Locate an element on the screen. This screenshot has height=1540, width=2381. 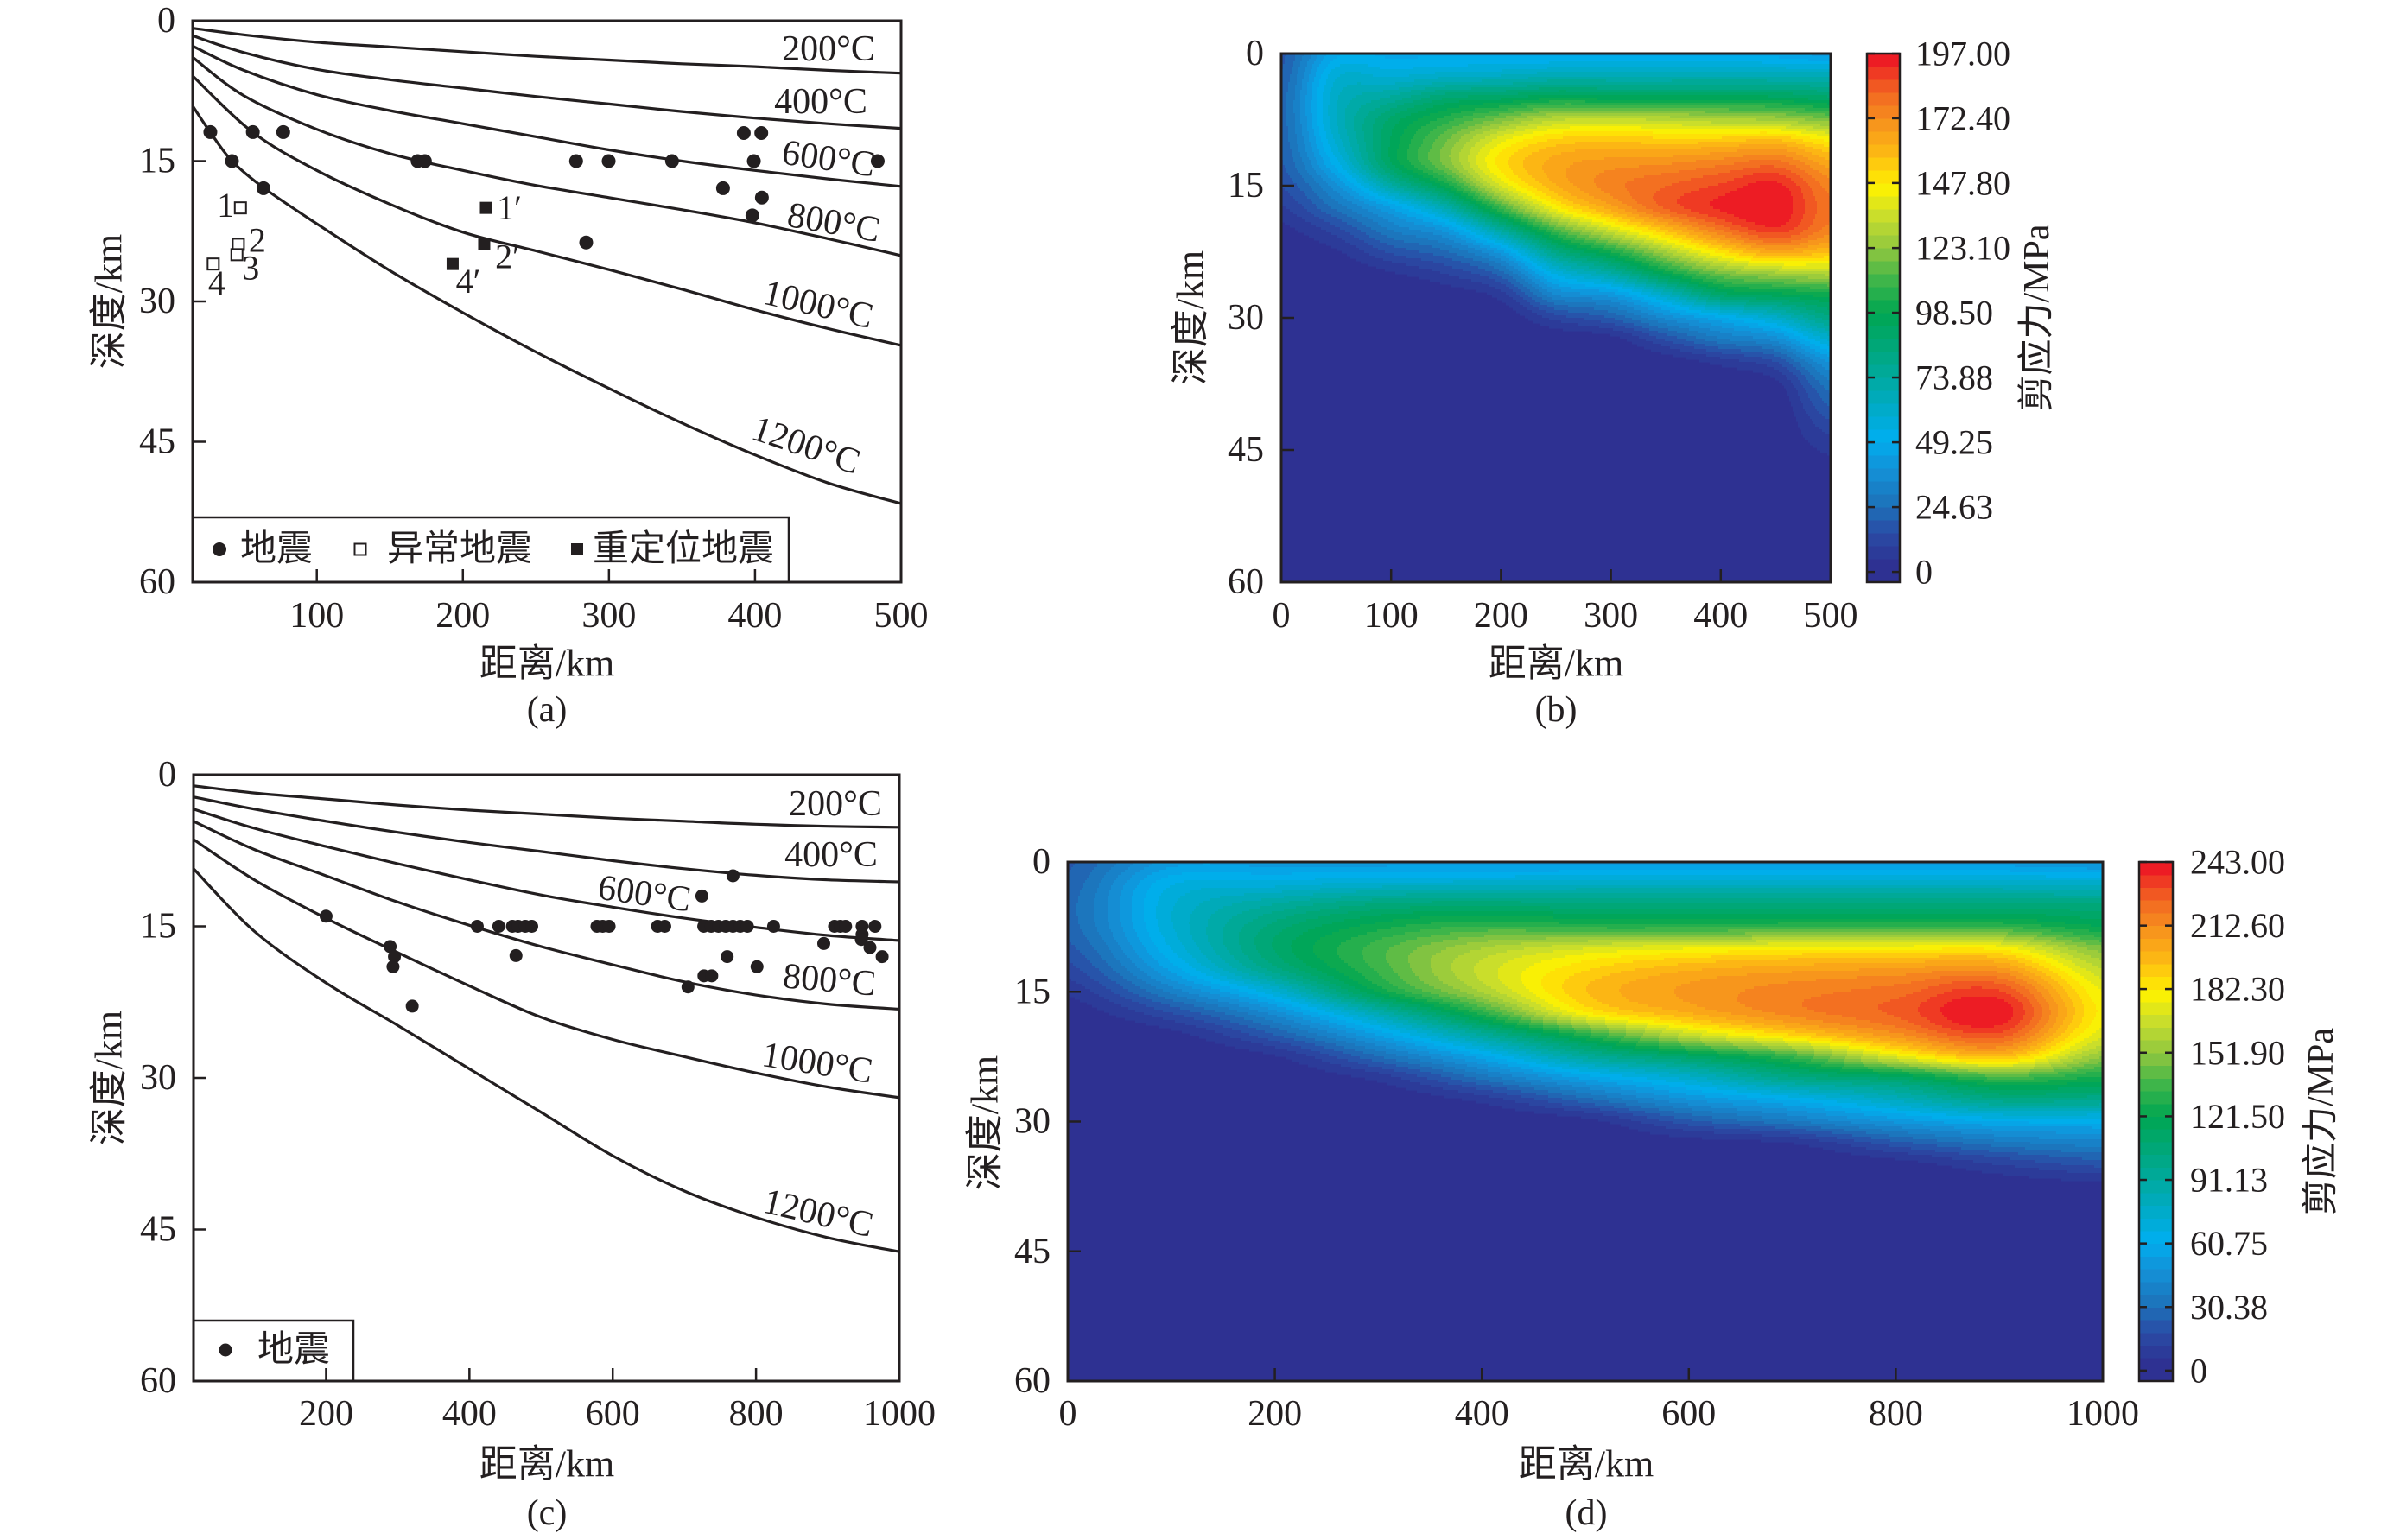
y-axis-label: 深度/km is located at coordinates (109, 301).